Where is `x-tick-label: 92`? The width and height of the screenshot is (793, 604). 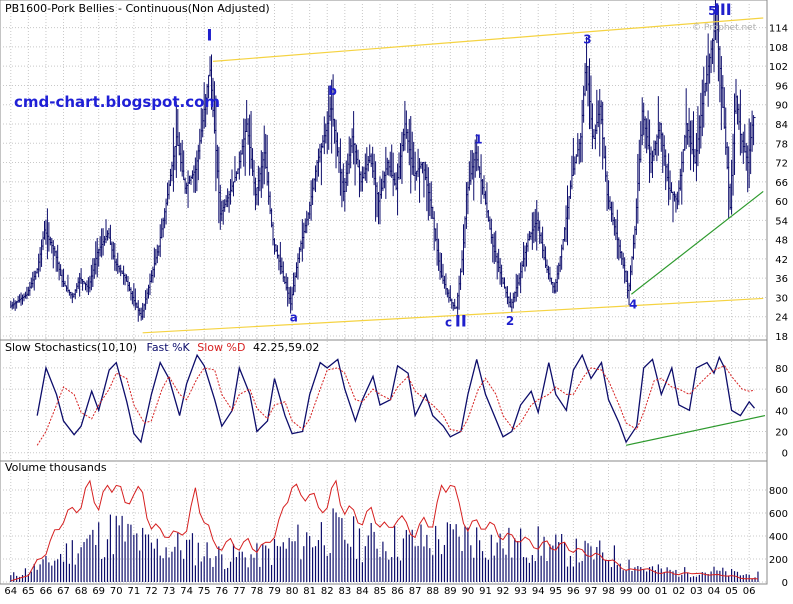
x-tick-label: 92 is located at coordinates (503, 591).